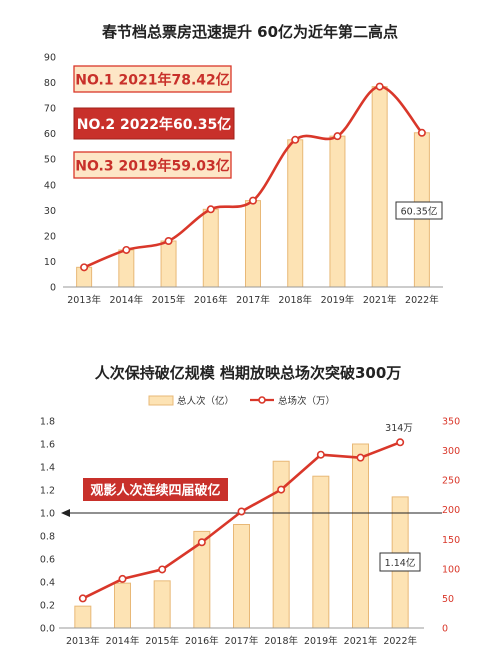 Image resolution: width=500 pixels, height=666 pixels. What do you see at coordinates (451, 540) in the screenshot?
I see `chart2-y-right-tick: 150` at bounding box center [451, 540].